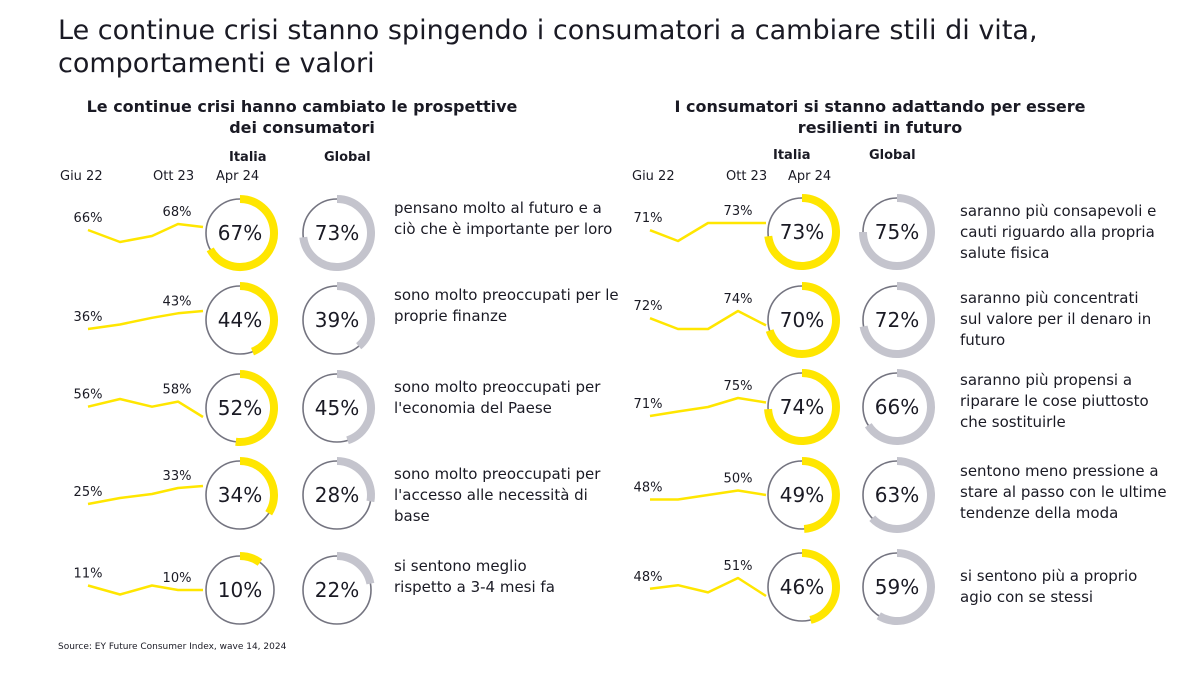 The image size is (1200, 673). What do you see at coordinates (88, 395) in the screenshot?
I see `trend-label-giu22: 56%` at bounding box center [88, 395].